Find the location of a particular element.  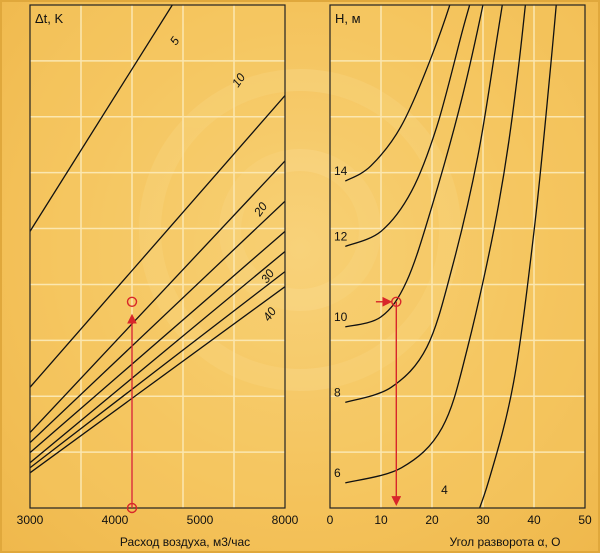

y-axis-label: Δt, K is located at coordinates (49, 18).